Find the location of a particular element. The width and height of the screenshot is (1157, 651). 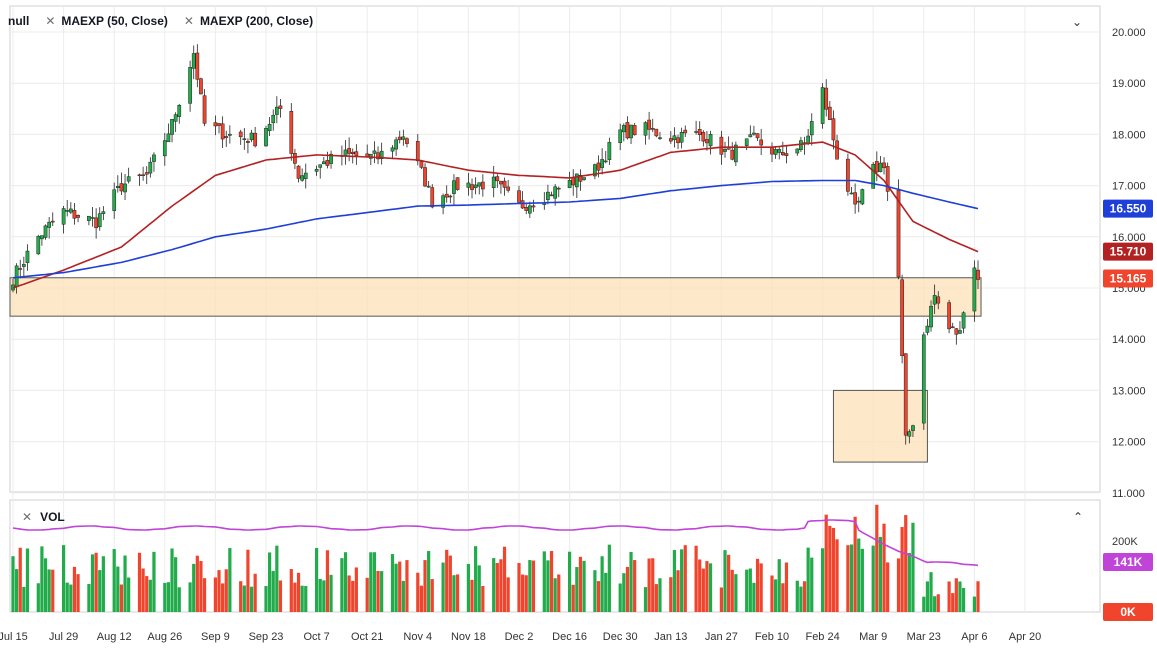

y-tick-label: 14.000 is located at coordinates (1129, 340).